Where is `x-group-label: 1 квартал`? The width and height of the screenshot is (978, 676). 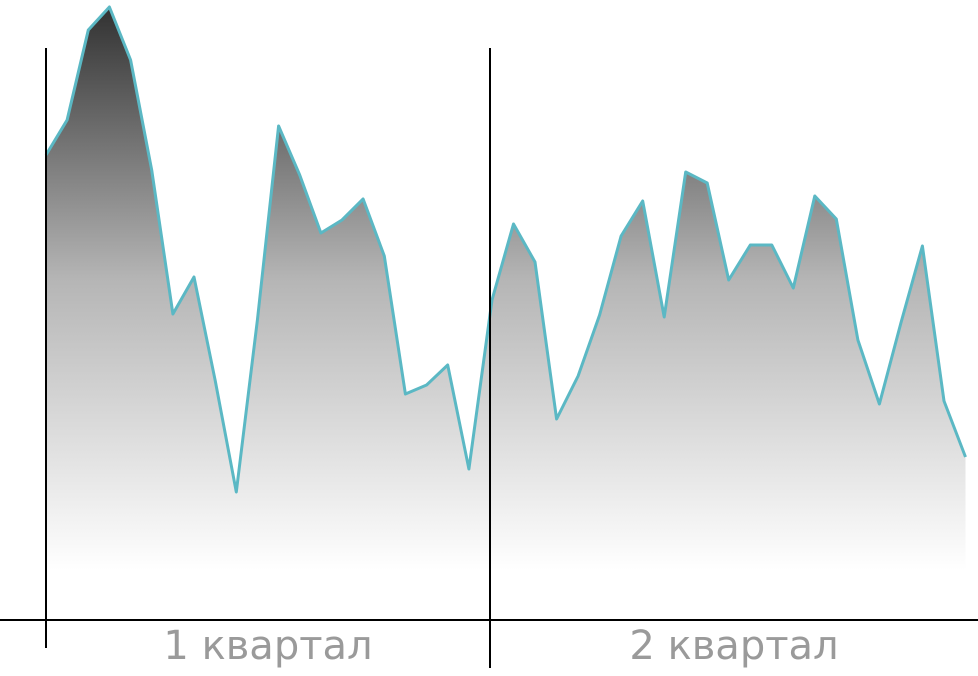 x-group-label: 1 квартал is located at coordinates (267, 646).